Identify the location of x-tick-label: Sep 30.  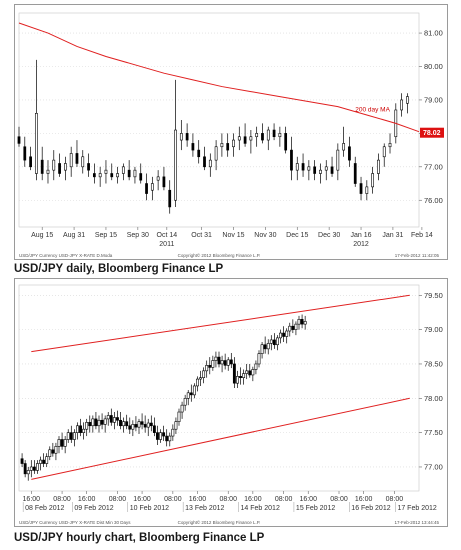
(138, 235).